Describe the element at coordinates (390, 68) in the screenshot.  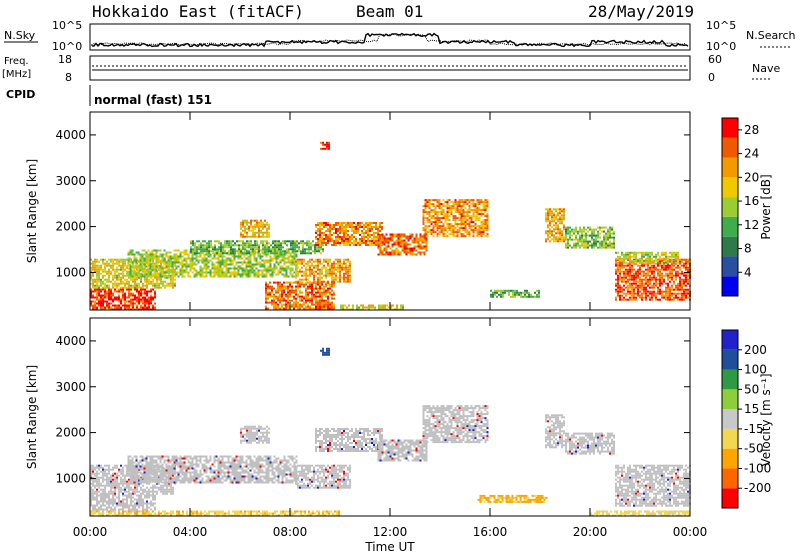
I see `freq-panel` at that location.